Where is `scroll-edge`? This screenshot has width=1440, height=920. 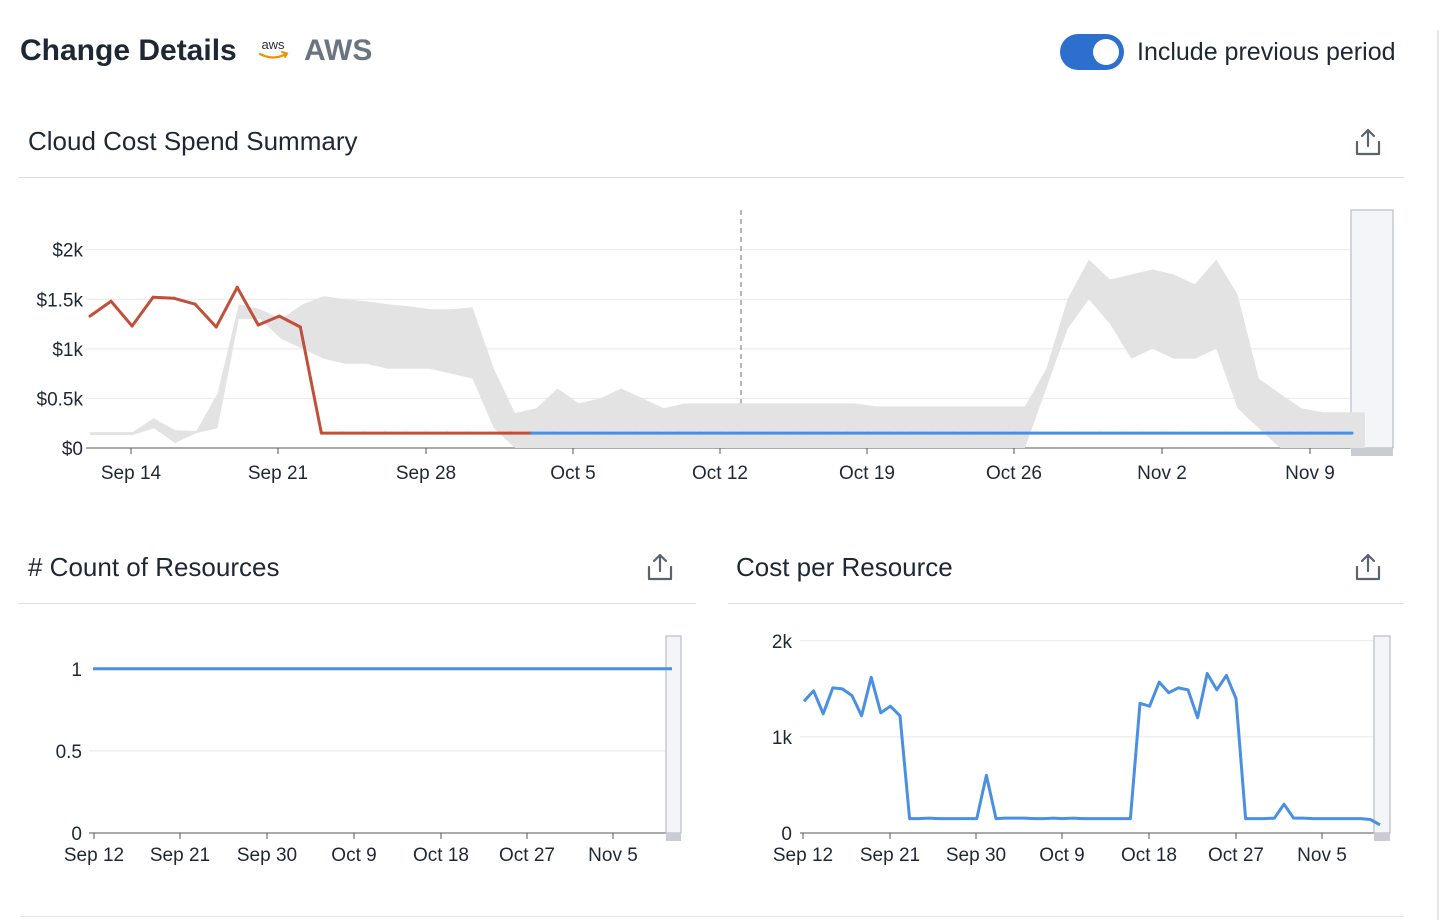 scroll-edge is located at coordinates (1438, 475).